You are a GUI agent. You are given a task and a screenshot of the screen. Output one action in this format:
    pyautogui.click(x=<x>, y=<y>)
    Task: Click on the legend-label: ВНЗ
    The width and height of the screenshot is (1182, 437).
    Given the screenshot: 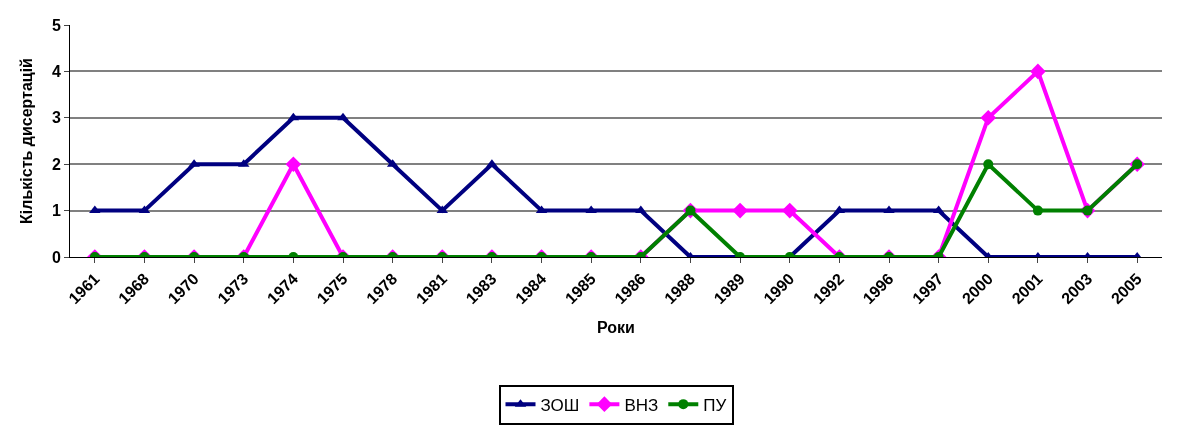 What is the action you would take?
    pyautogui.click(x=641, y=405)
    